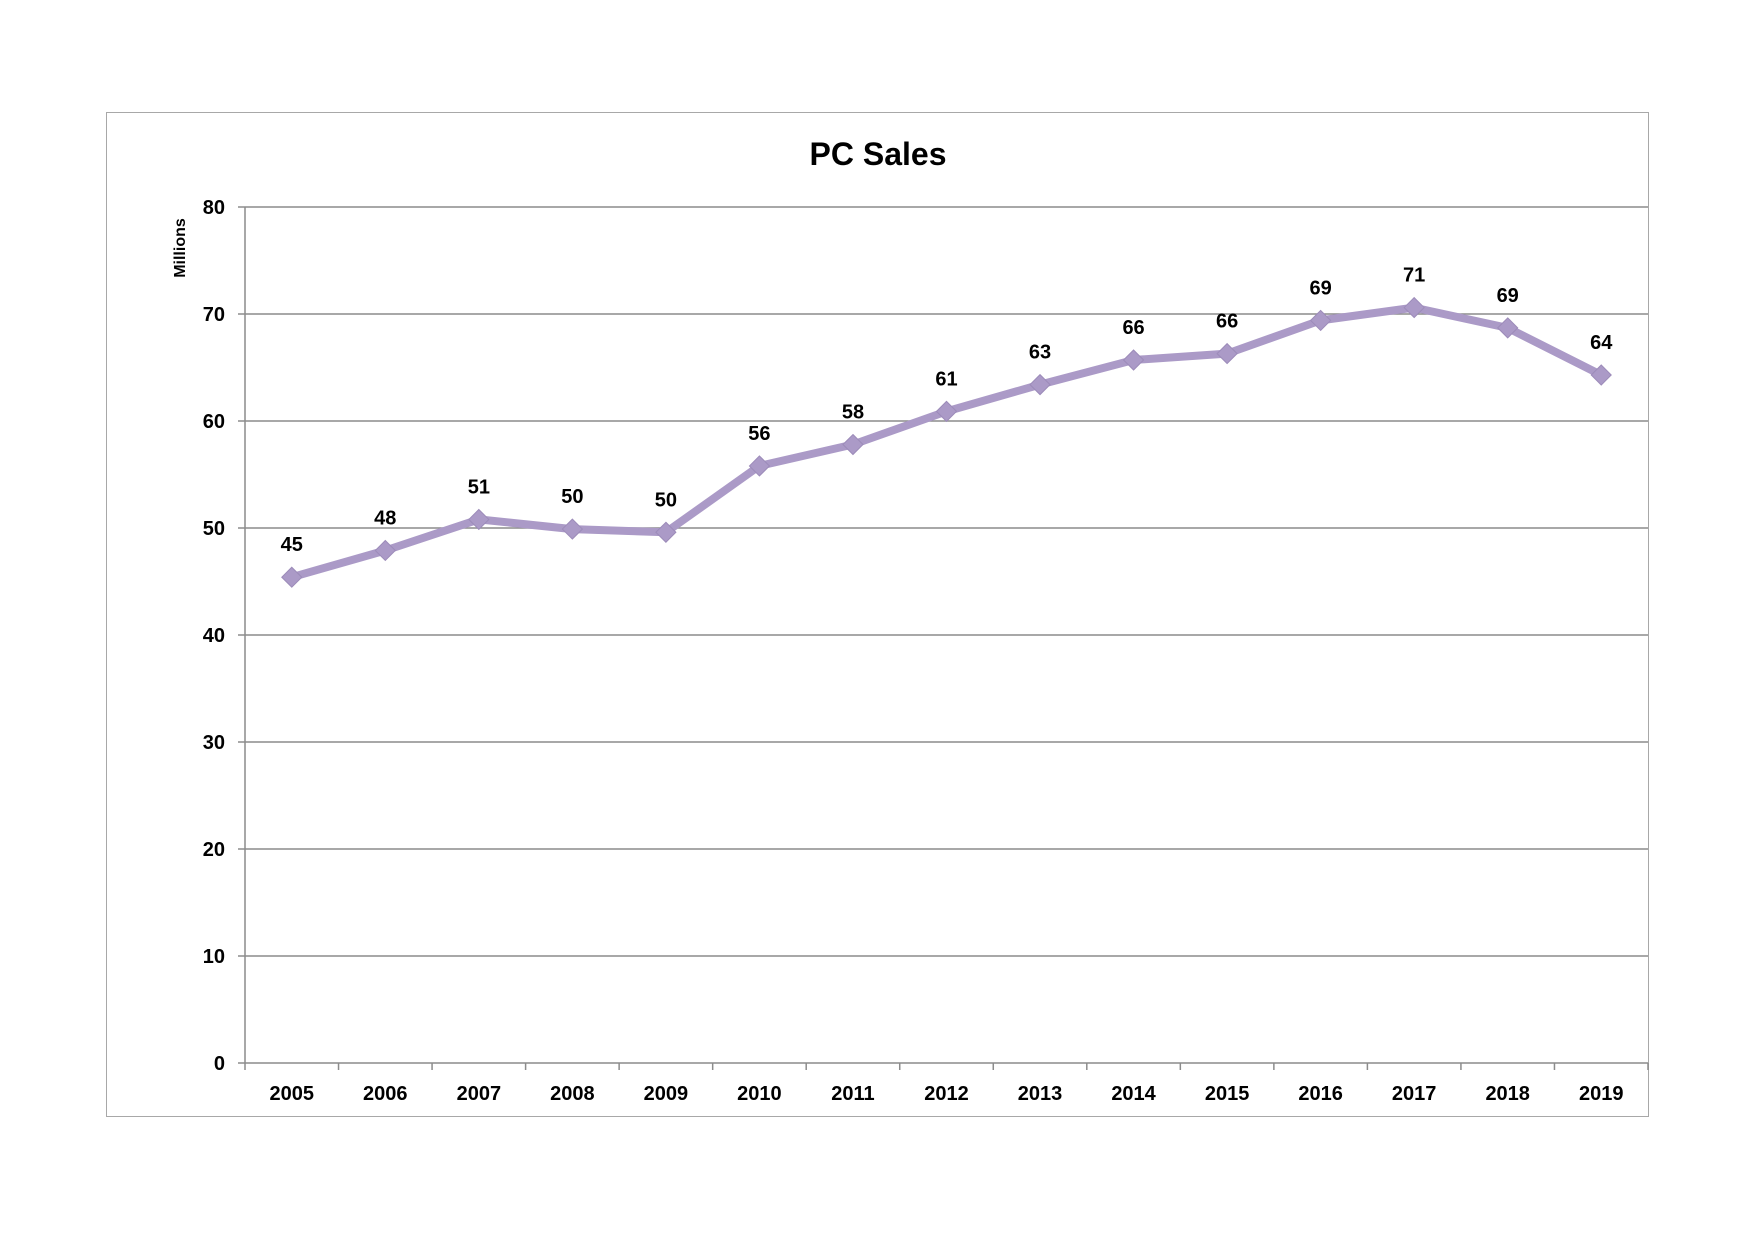  Describe the element at coordinates (214, 315) in the screenshot. I see `y-tick-label: 70` at that location.